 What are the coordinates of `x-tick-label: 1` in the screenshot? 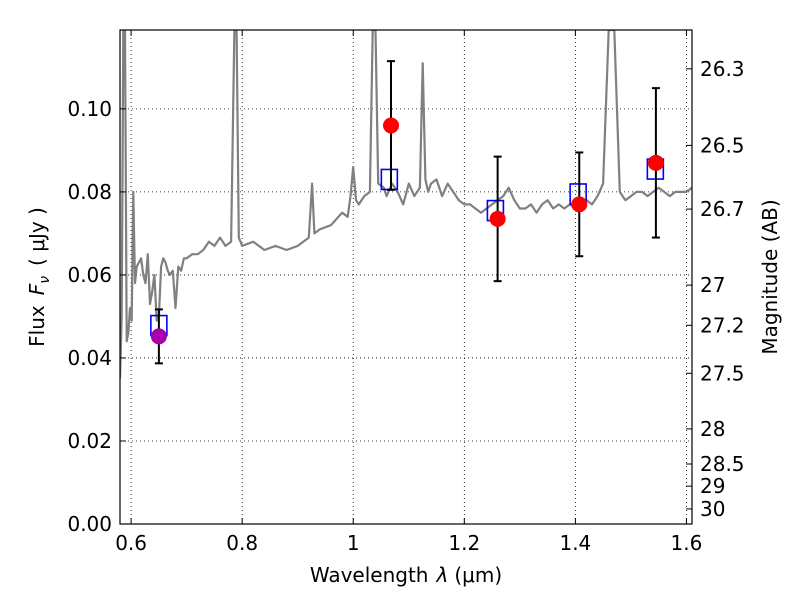 It's located at (353, 543).